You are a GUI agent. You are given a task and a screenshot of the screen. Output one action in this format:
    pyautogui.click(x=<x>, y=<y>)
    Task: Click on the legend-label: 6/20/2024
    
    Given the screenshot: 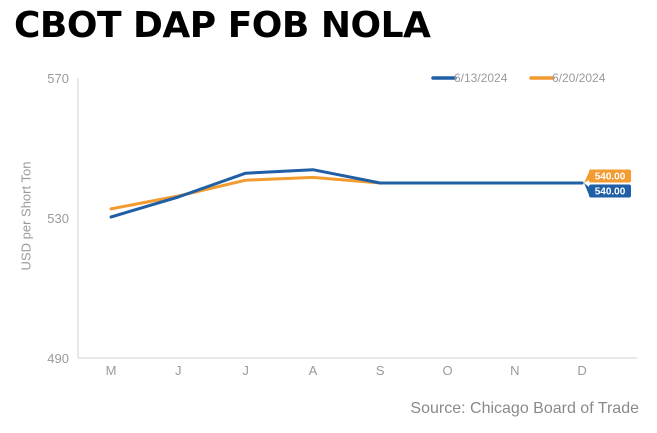 What is the action you would take?
    pyautogui.click(x=579, y=78)
    